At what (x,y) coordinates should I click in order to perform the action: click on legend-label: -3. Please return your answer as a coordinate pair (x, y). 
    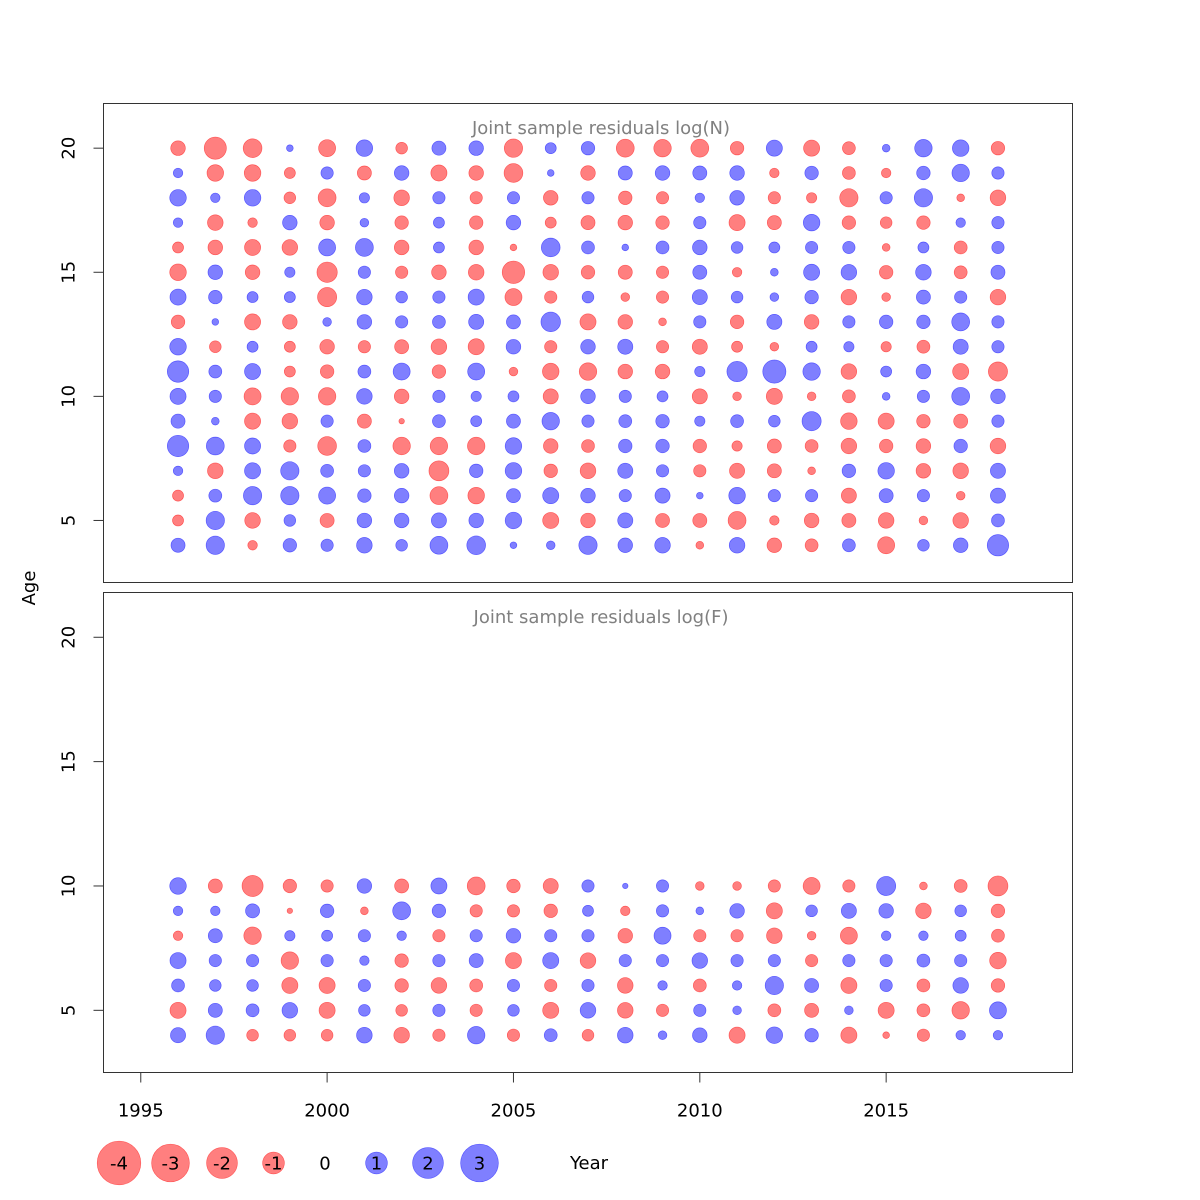
    Looking at the image, I should click on (171, 1164).